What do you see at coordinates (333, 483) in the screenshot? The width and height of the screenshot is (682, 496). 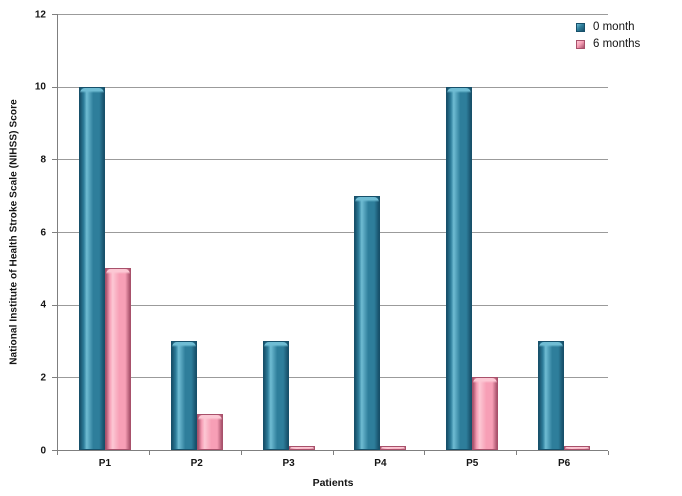 I see `x-axis-title: Patients` at bounding box center [333, 483].